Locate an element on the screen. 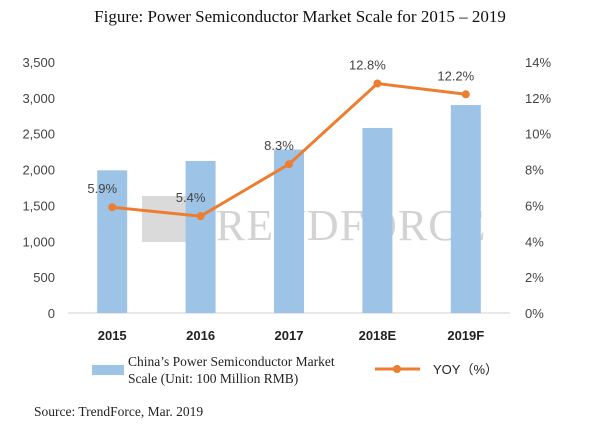 This screenshot has width=600, height=431. y-left-tick-label: 1,000 is located at coordinates (38, 241).